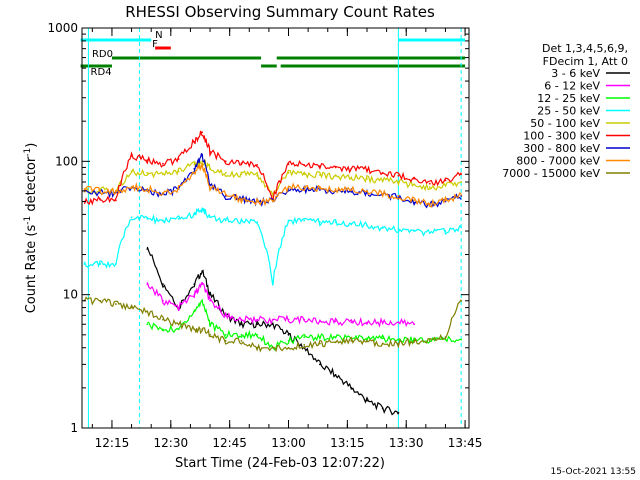  I want to click on x-tick-label-1: 12:30, so click(171, 443).